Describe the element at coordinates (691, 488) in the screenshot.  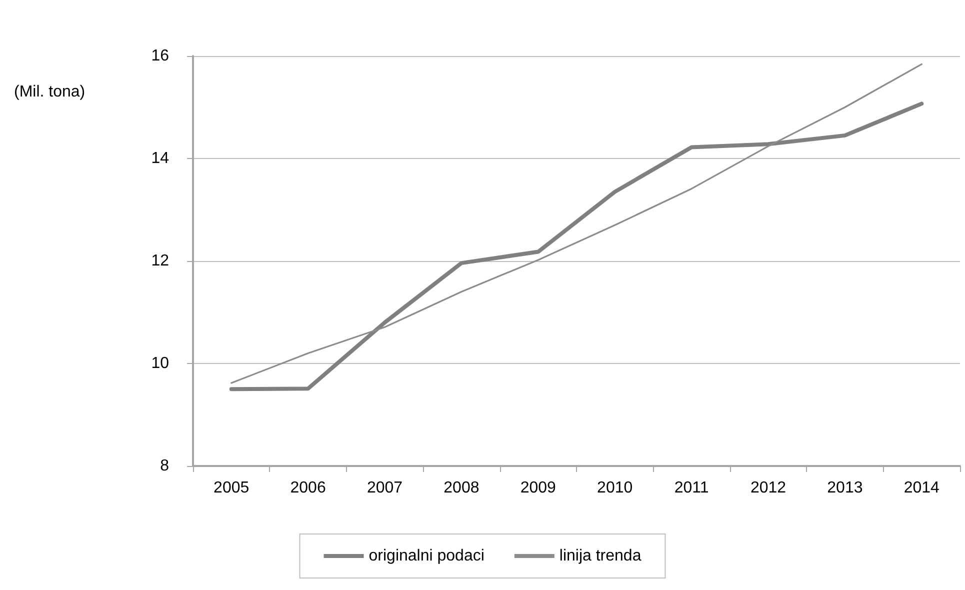
I see `x-tick-label: 2011` at that location.